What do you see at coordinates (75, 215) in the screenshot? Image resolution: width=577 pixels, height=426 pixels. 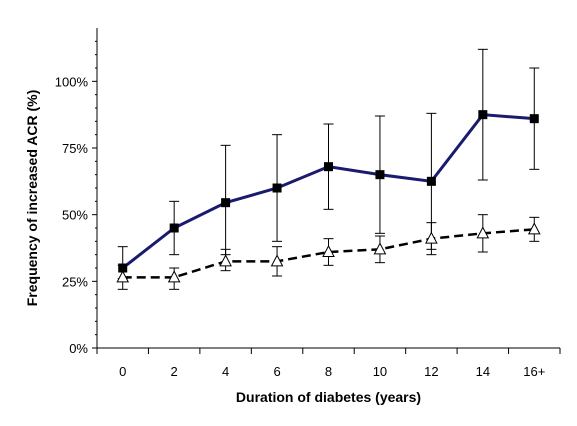 I see `y-tick-label: 50%` at bounding box center [75, 215].